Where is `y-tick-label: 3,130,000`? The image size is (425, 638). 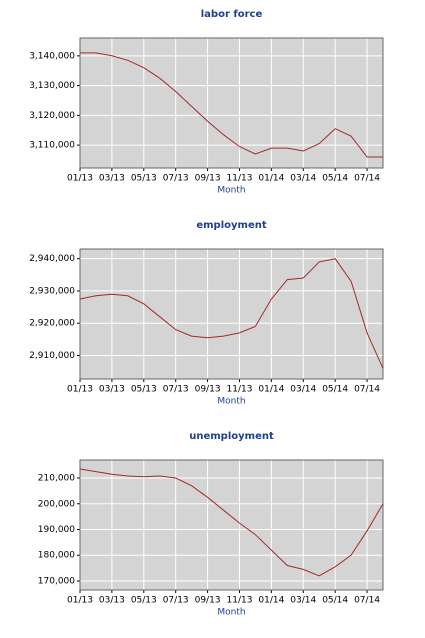
y-tick-label: 3,130,000 is located at coordinates (52, 86).